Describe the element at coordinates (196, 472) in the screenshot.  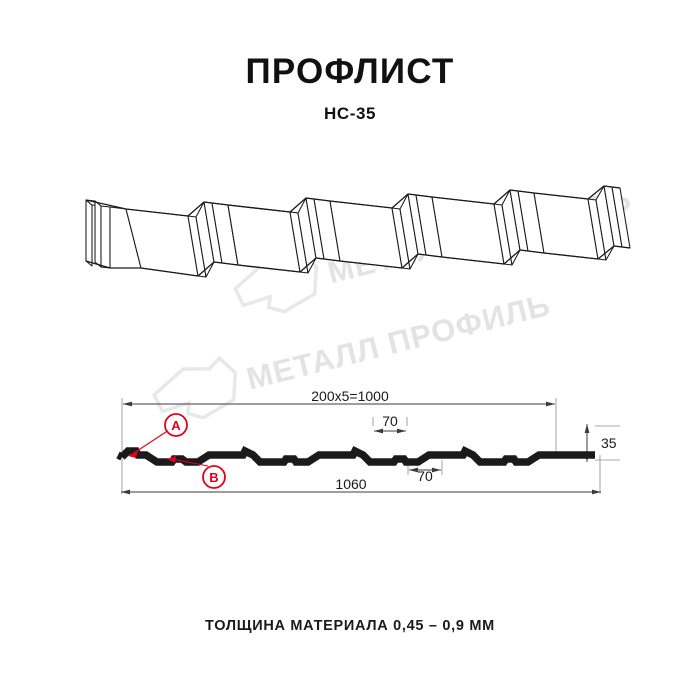
I see `callout-B: B` at that location.